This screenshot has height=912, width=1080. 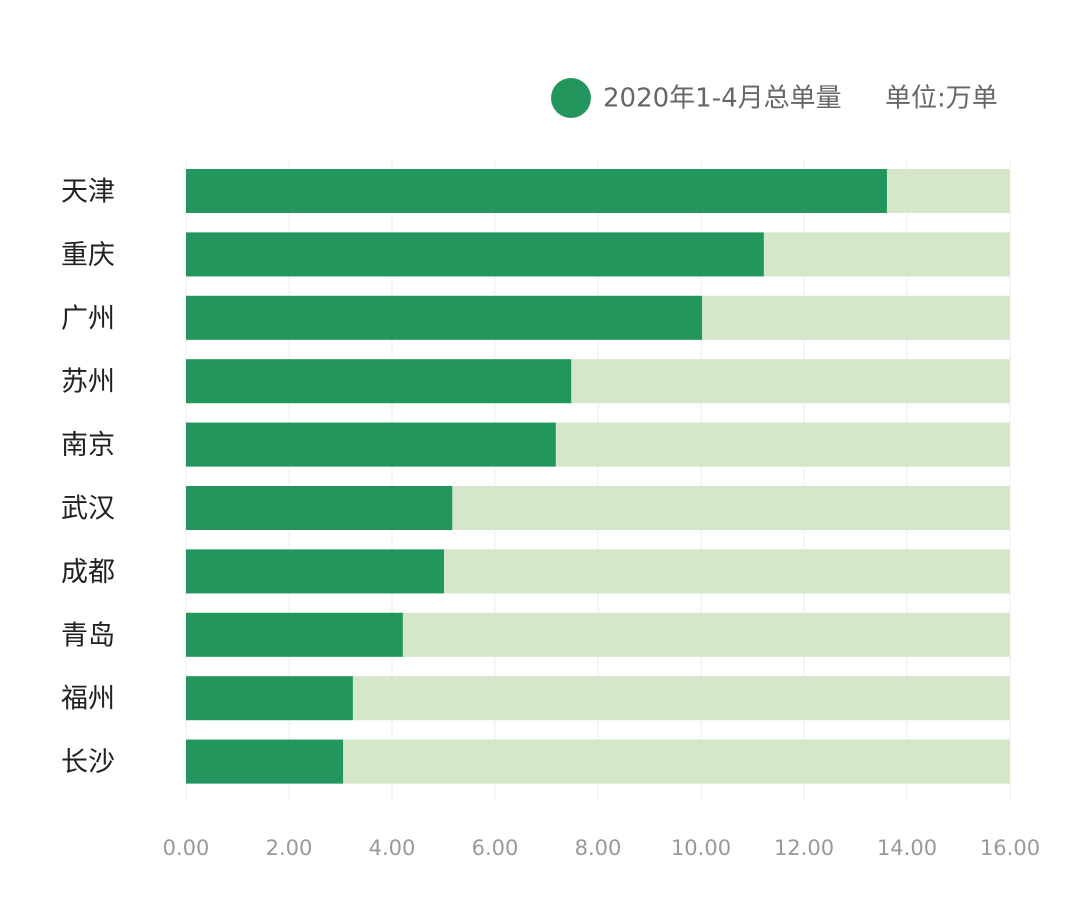 I want to click on x-tick-label: 10.00, so click(x=701, y=848).